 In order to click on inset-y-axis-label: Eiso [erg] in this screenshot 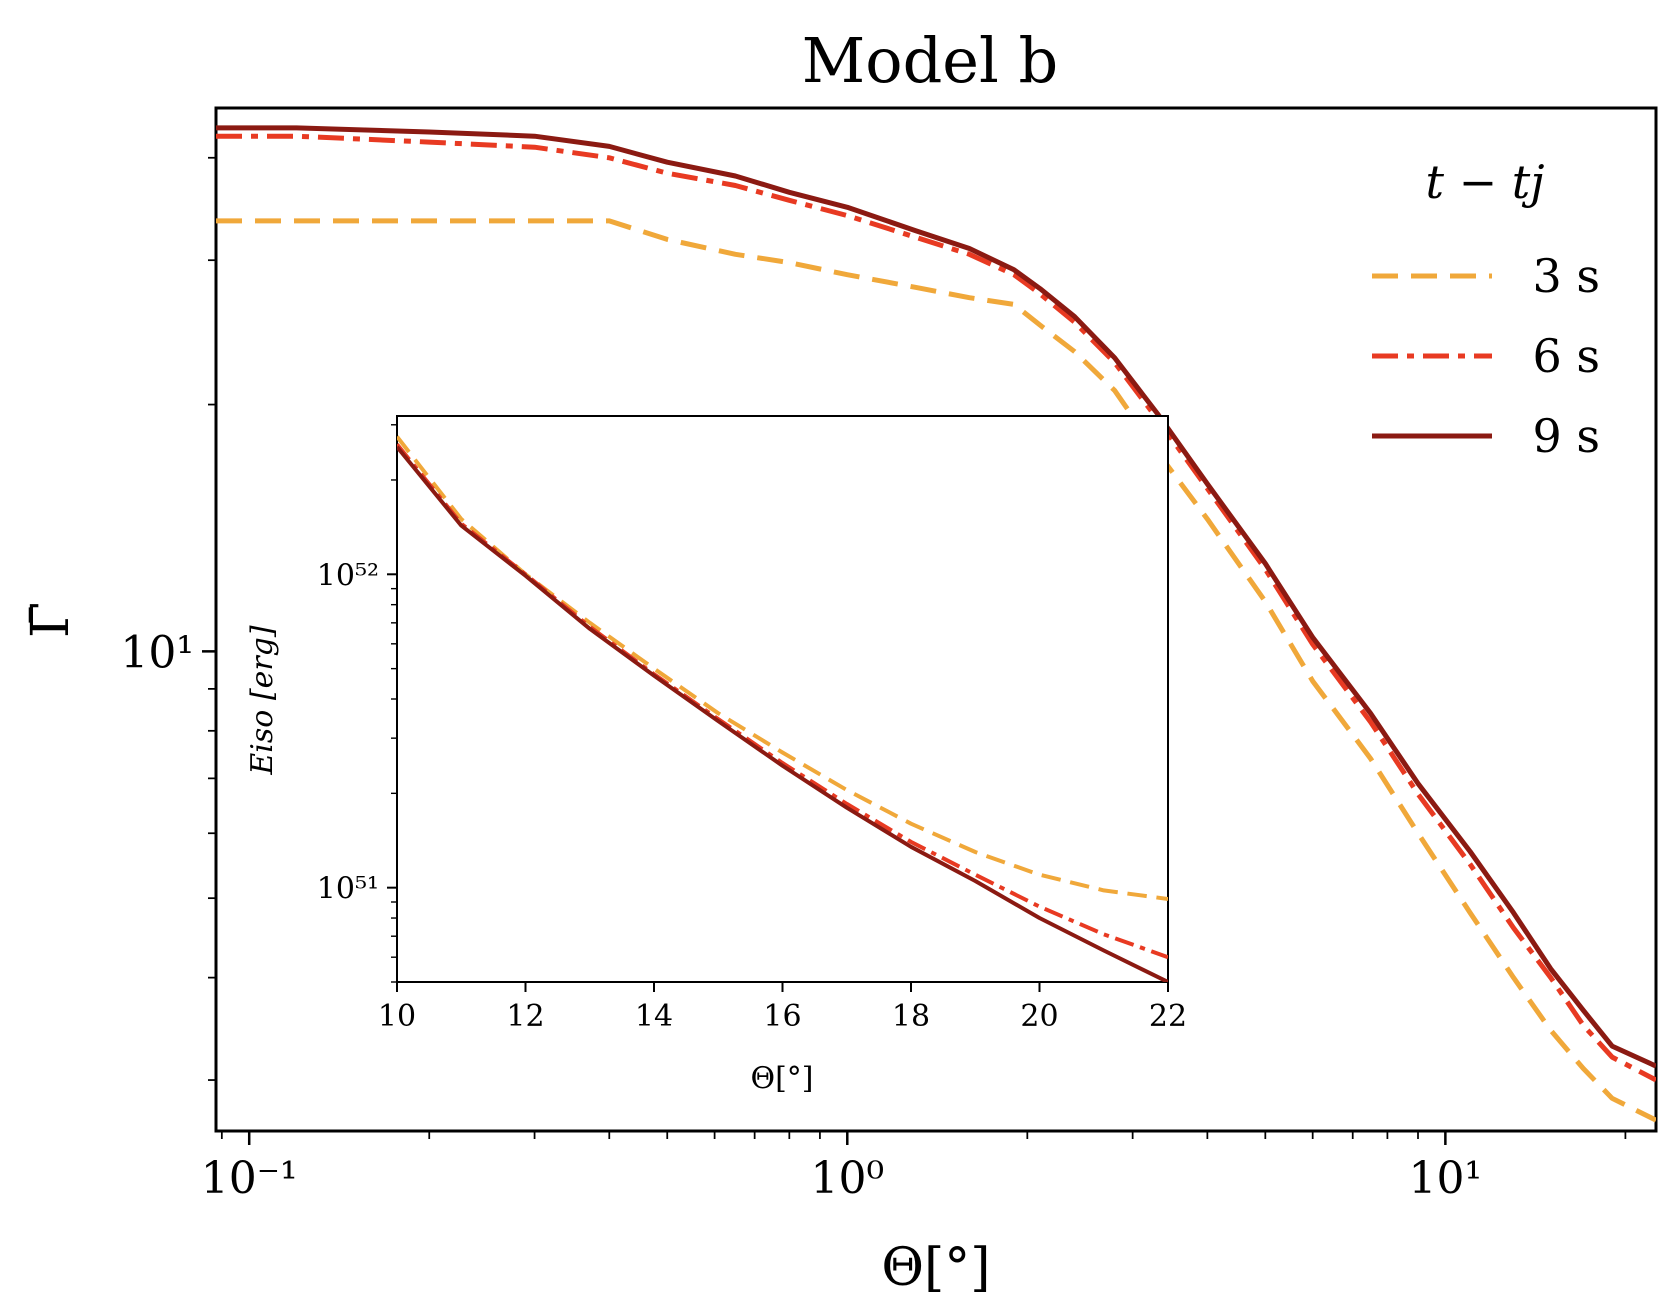, I will do `click(262, 700)`.